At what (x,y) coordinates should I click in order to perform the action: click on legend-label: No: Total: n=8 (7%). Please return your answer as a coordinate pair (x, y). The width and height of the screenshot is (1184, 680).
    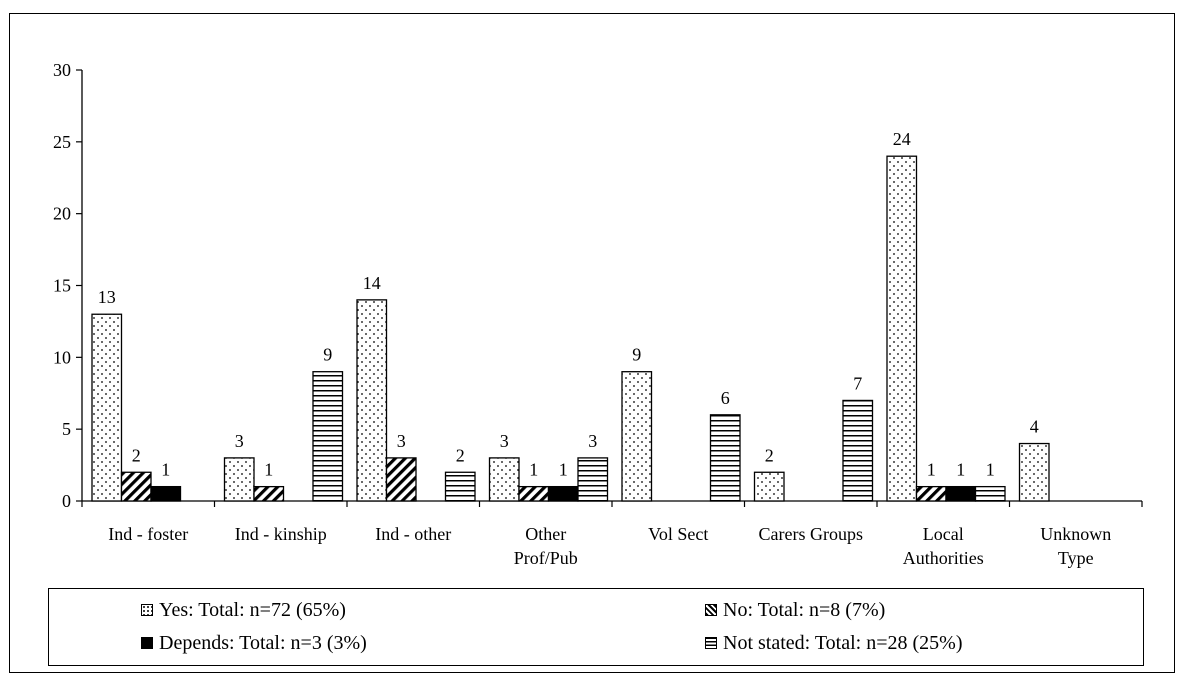
    Looking at the image, I should click on (804, 610).